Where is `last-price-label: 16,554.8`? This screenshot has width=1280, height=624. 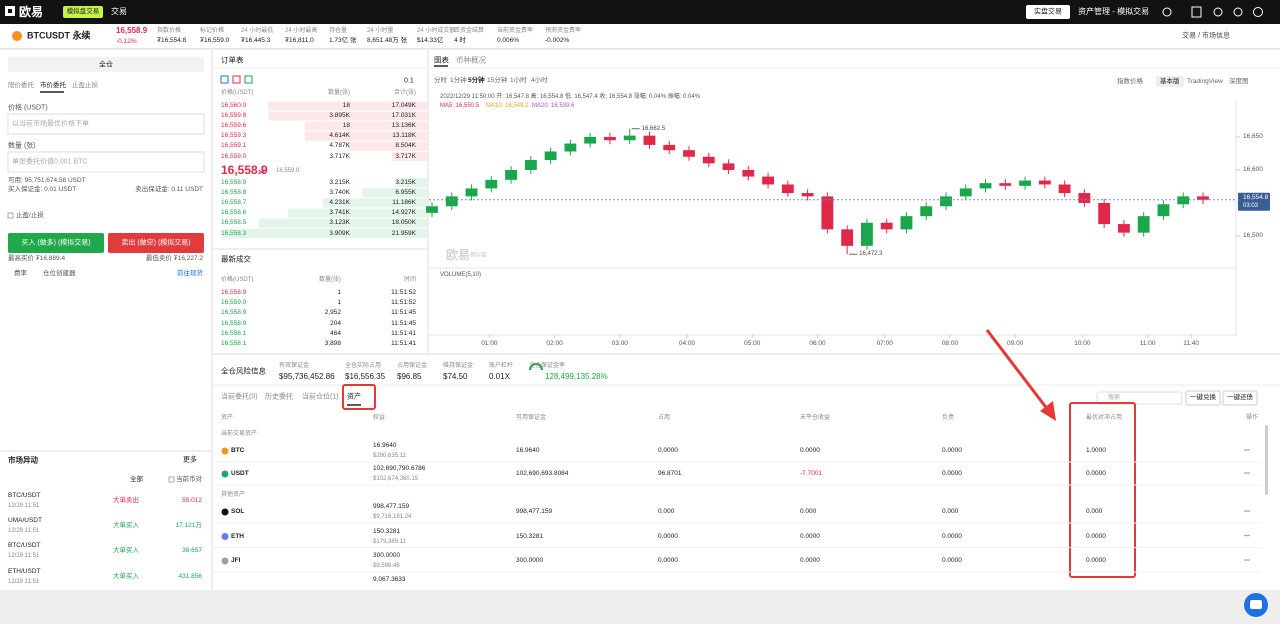 last-price-label: 16,554.8 is located at coordinates (1256, 197).